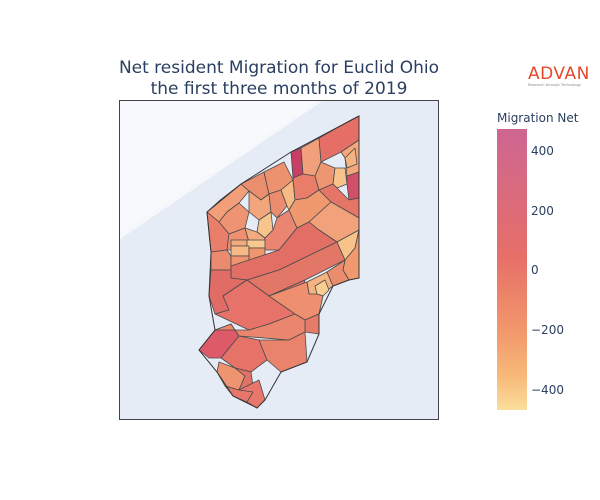  What do you see at coordinates (542, 151) in the screenshot?
I see `colorbar-tick: 400` at bounding box center [542, 151].